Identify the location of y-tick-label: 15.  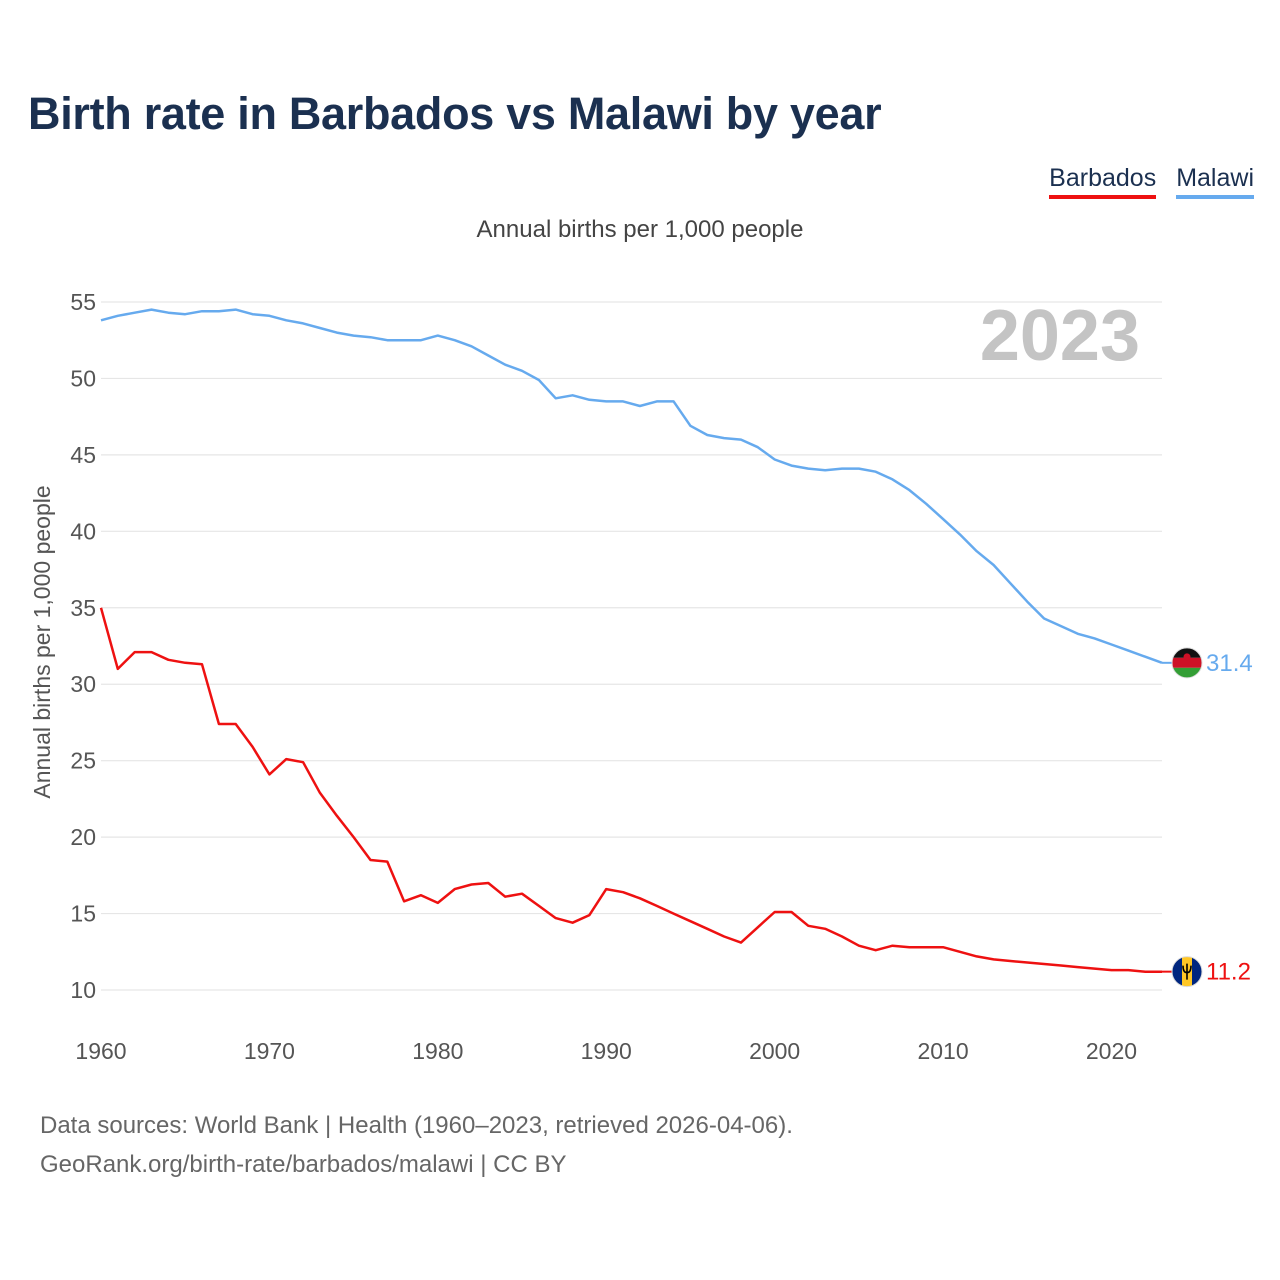
(83, 914).